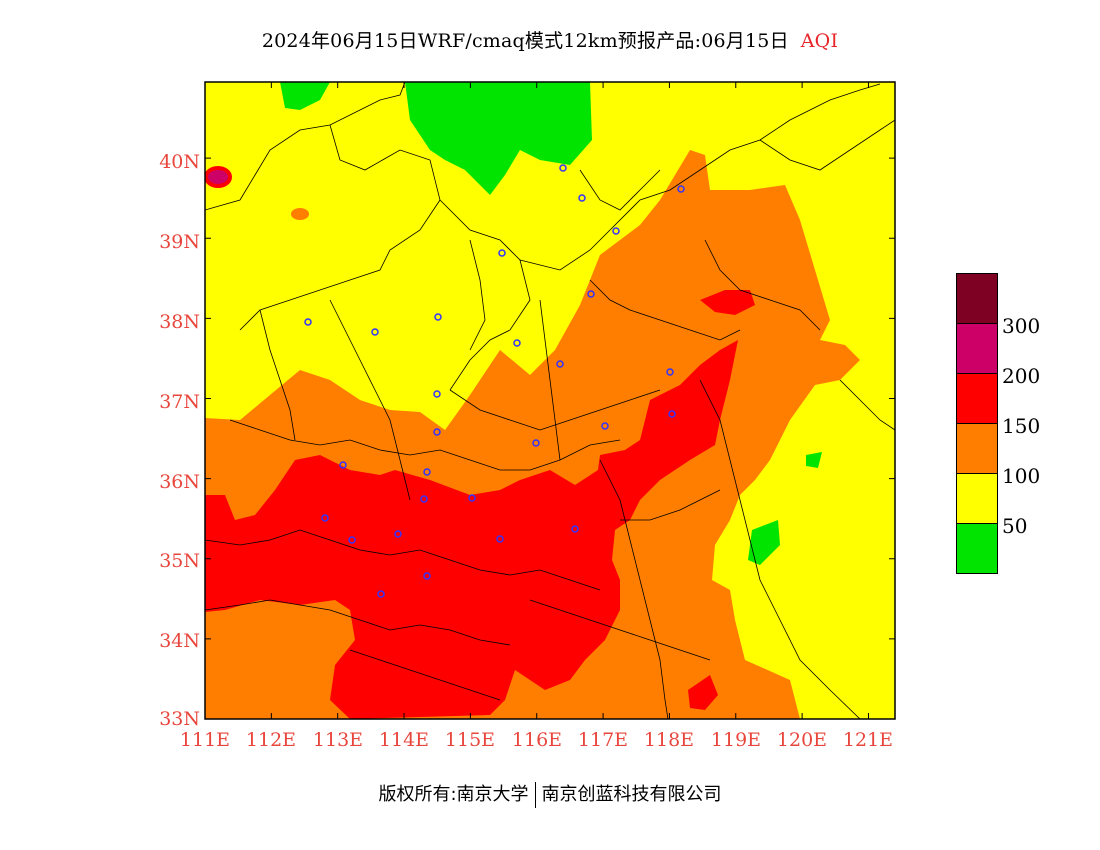  Describe the element at coordinates (819, 41) in the screenshot. I see `variable-label: AQI` at that location.